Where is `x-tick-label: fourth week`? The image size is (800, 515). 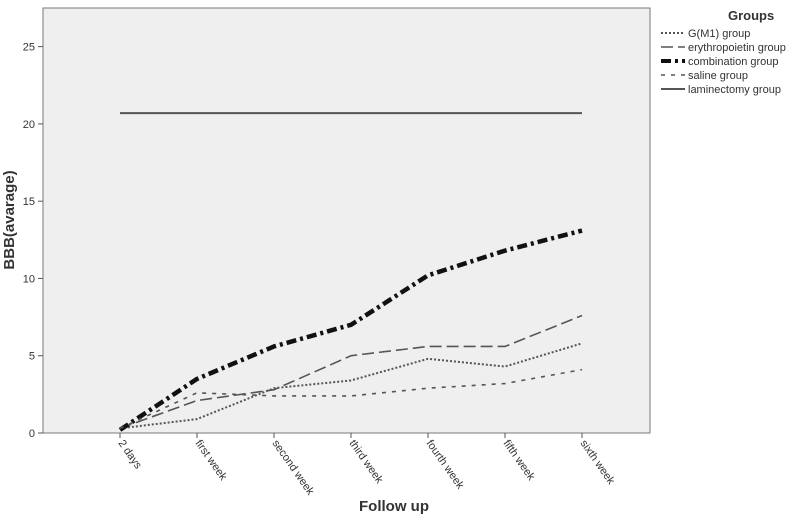 x-tick-label: fourth week is located at coordinates (445, 465).